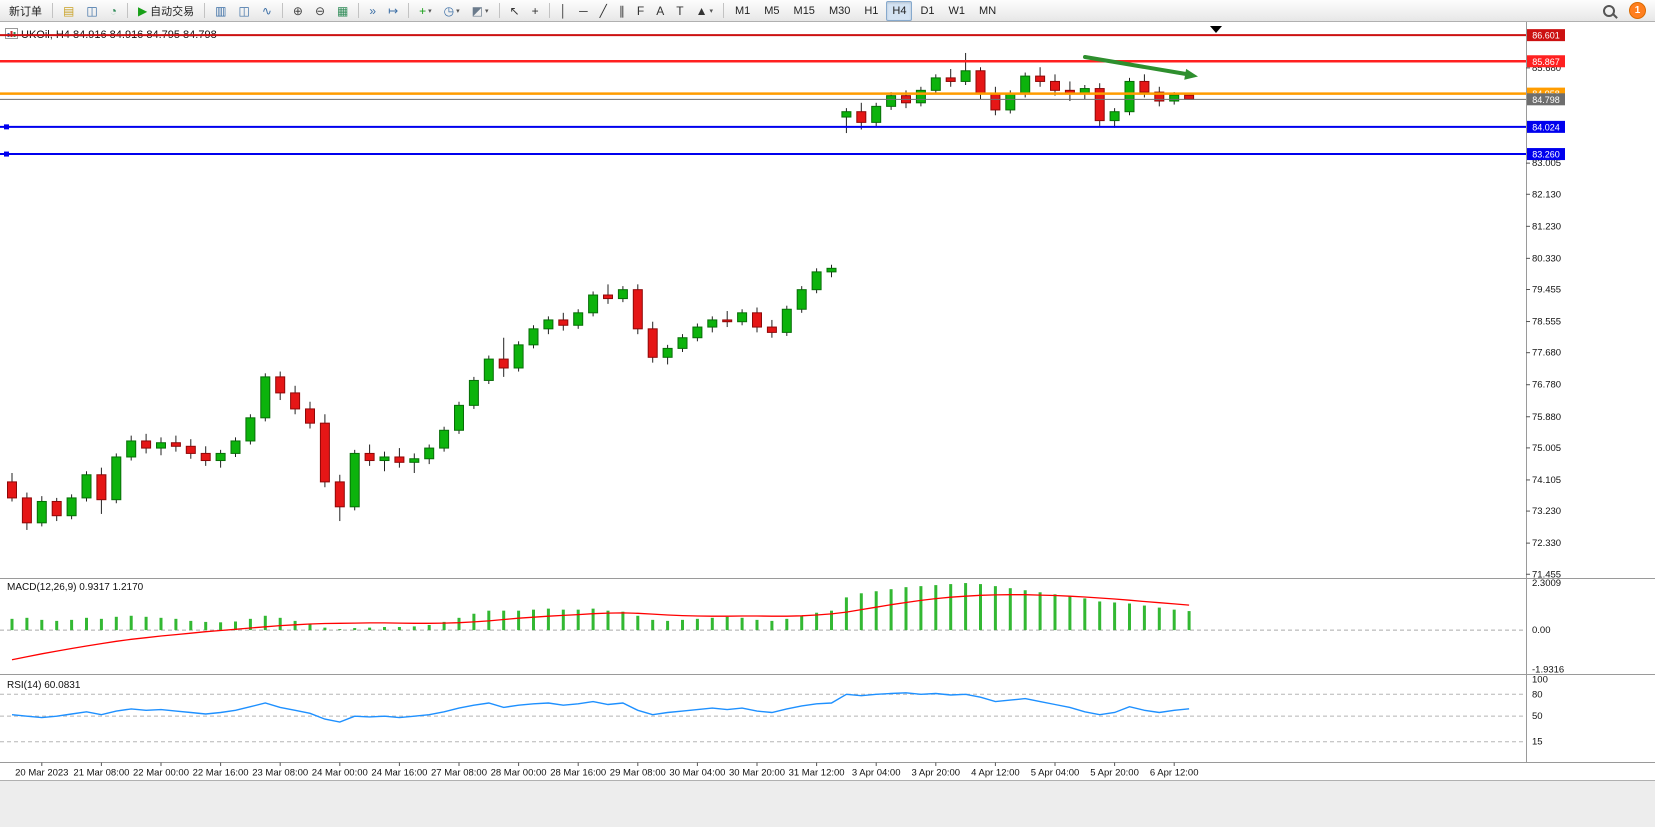 This screenshot has width=1655, height=827. Describe the element at coordinates (771, 11) in the screenshot. I see `tf-m5: M5` at that location.